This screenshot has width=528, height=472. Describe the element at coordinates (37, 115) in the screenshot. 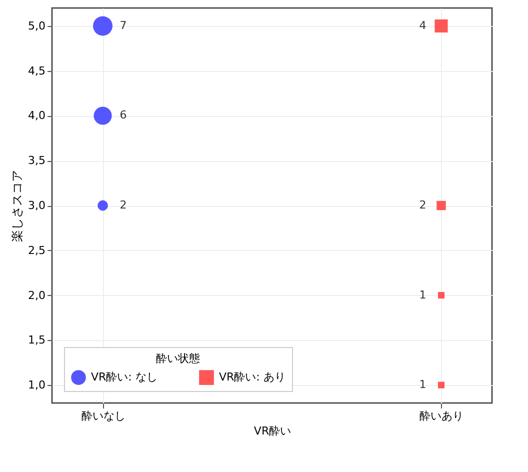

I see `y-tick-label: 4,0` at that location.